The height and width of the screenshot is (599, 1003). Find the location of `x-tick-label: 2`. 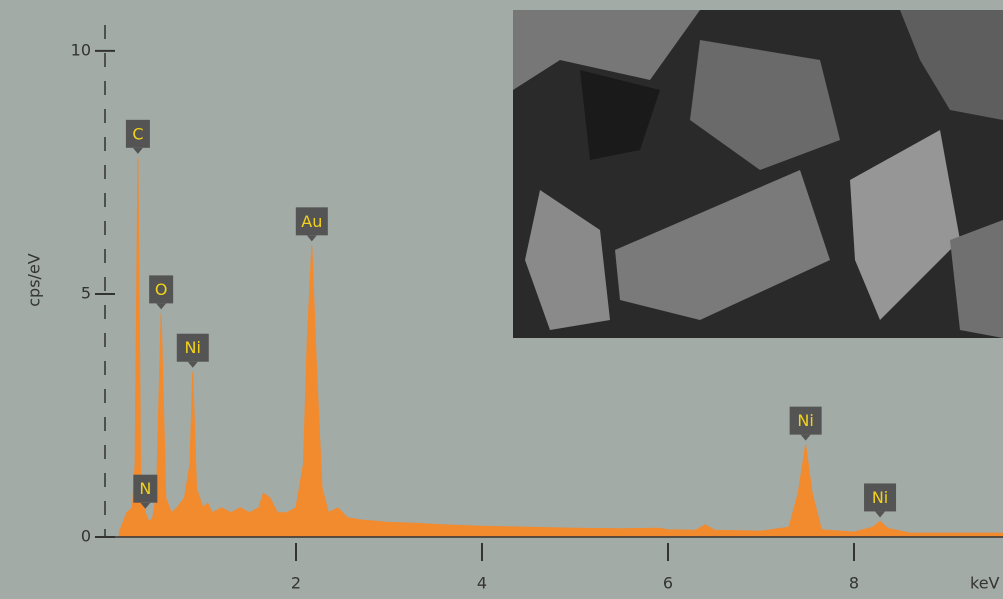

x-tick-label: 2 is located at coordinates (296, 583).